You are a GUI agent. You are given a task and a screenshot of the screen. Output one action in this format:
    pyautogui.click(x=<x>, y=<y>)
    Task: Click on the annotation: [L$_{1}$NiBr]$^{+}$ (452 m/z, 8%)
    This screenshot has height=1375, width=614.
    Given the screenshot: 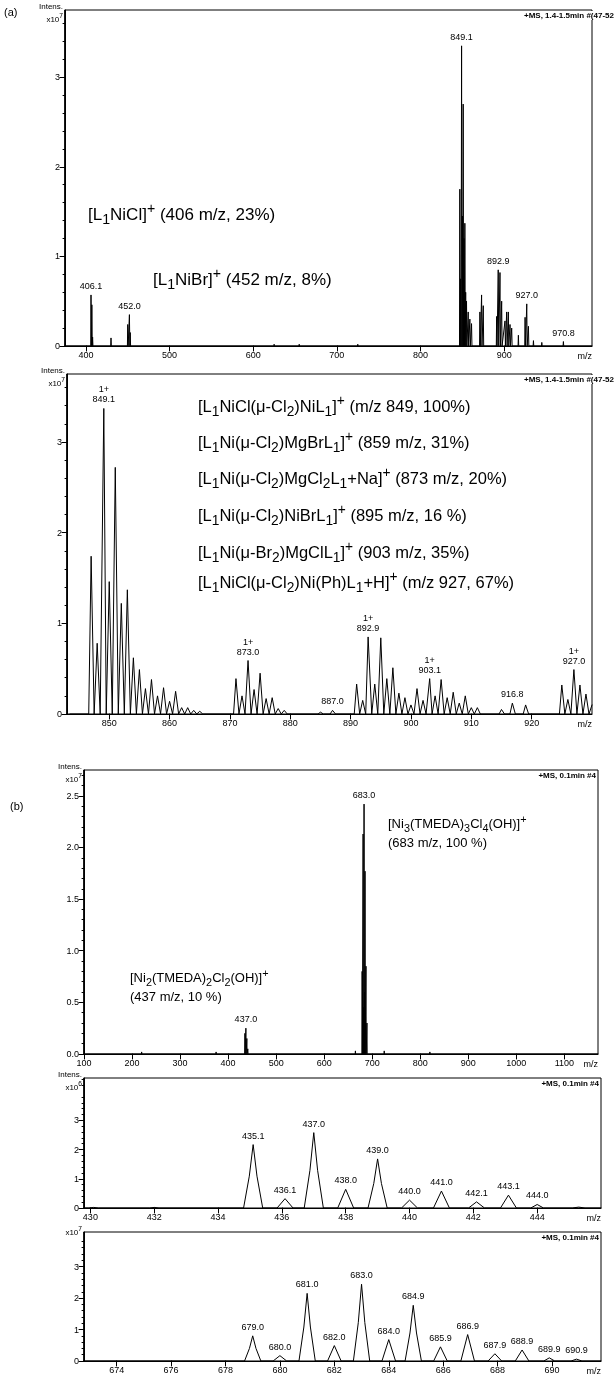 What is the action you would take?
    pyautogui.click(x=242, y=279)
    